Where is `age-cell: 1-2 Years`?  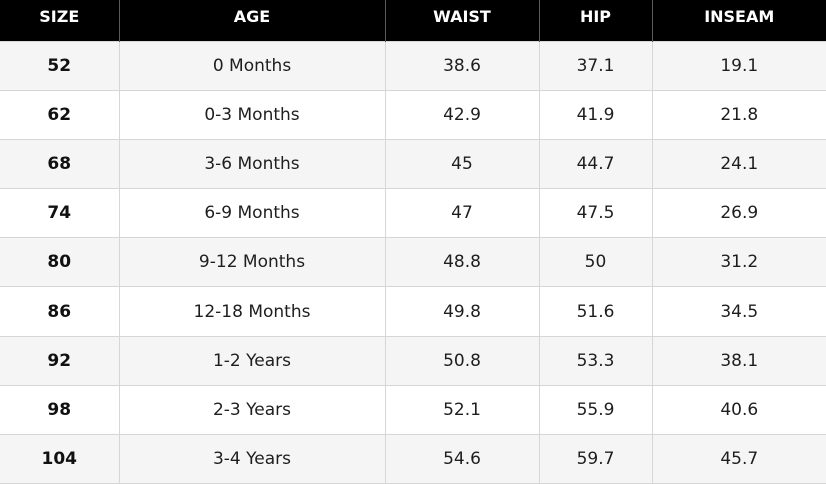 age-cell: 1-2 Years is located at coordinates (252, 360).